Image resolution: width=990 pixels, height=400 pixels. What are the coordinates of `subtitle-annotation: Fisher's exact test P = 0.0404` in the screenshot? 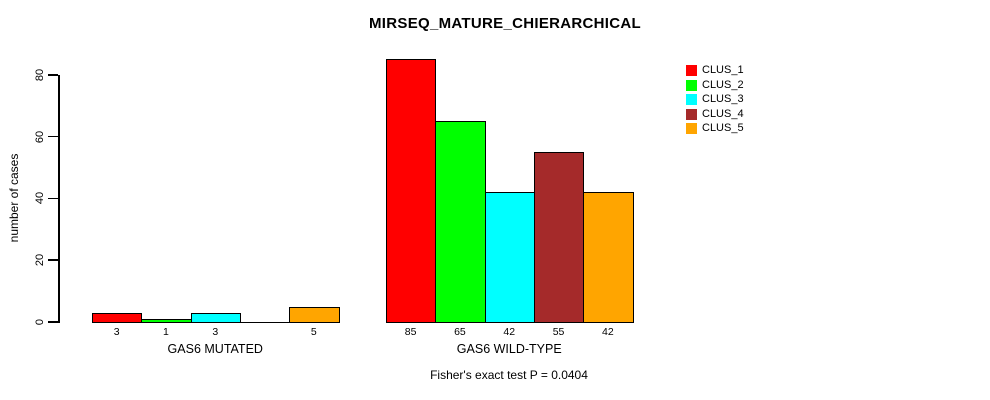 It's located at (509, 375).